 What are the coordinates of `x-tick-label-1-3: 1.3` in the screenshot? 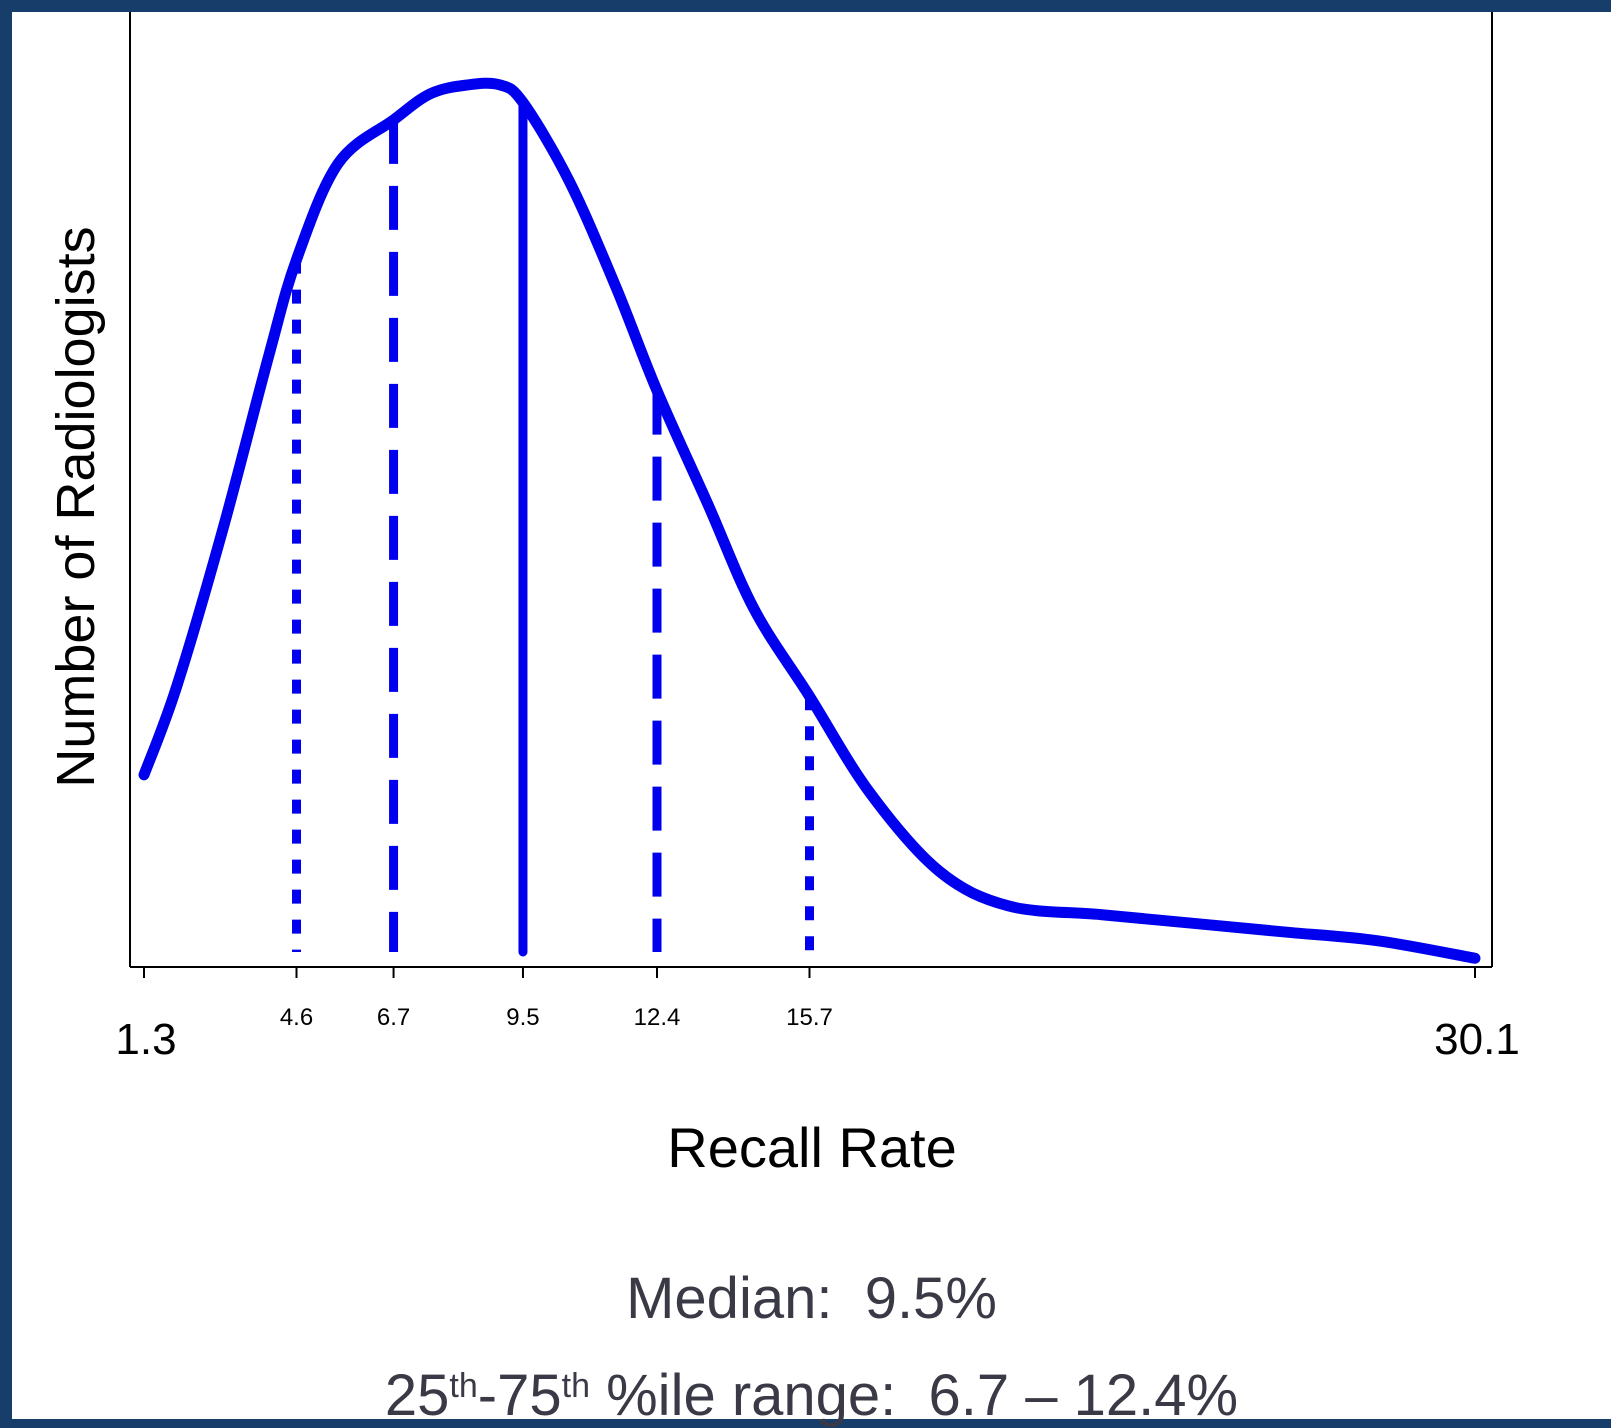 It's located at (145, 1039).